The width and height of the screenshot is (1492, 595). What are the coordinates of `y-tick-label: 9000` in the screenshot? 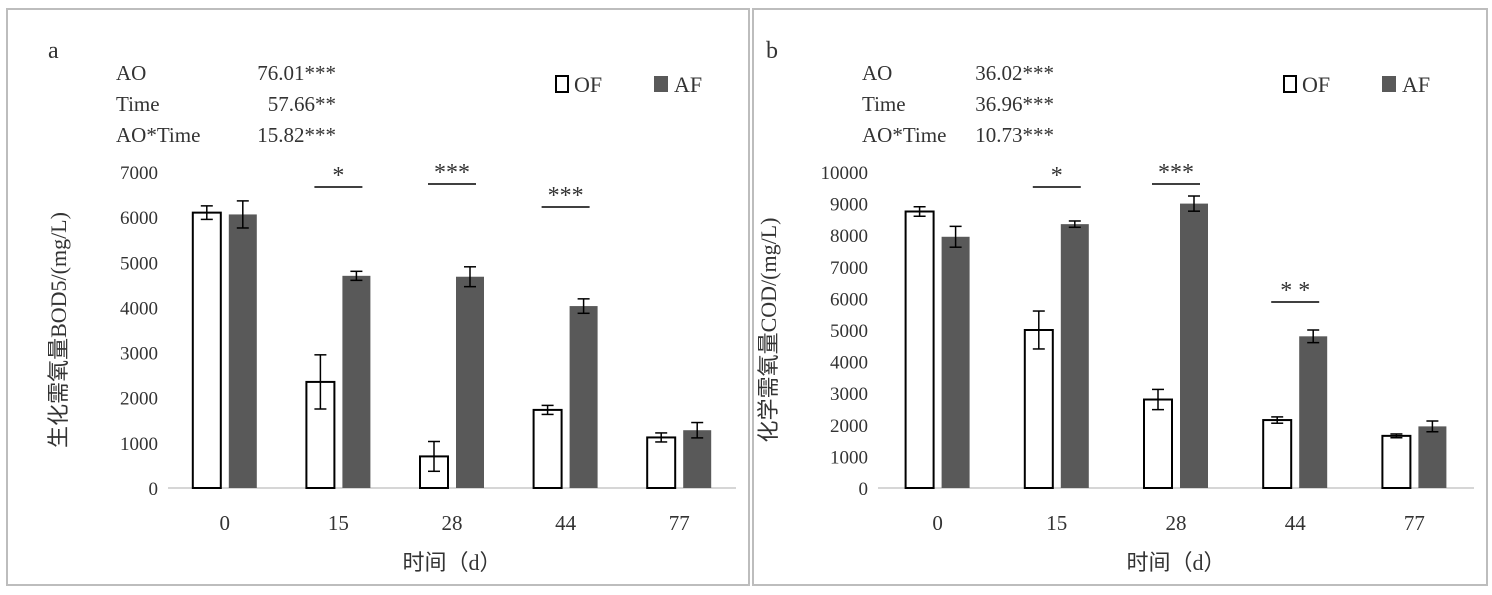 It's located at (849, 205).